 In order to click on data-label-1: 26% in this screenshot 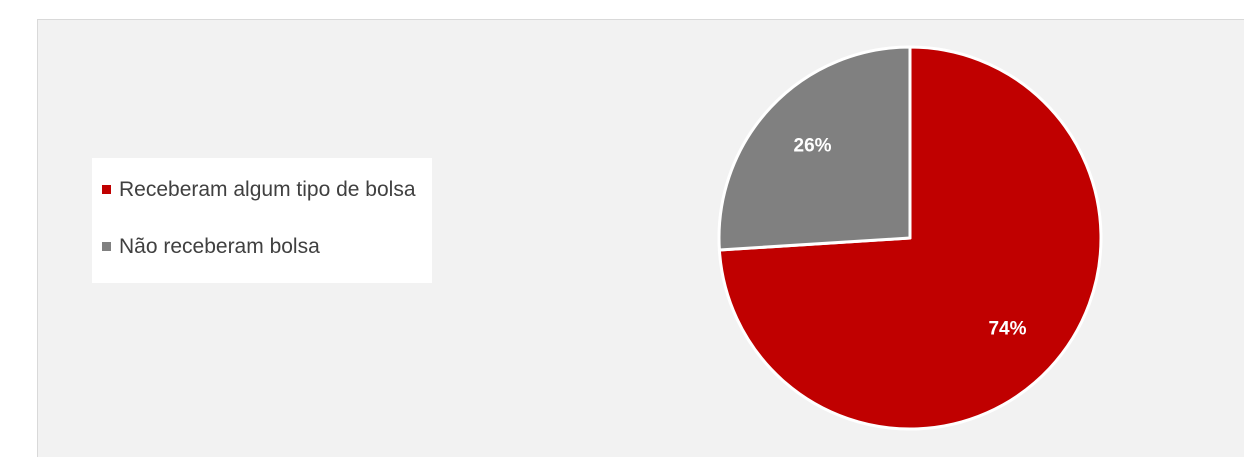, I will do `click(813, 145)`.